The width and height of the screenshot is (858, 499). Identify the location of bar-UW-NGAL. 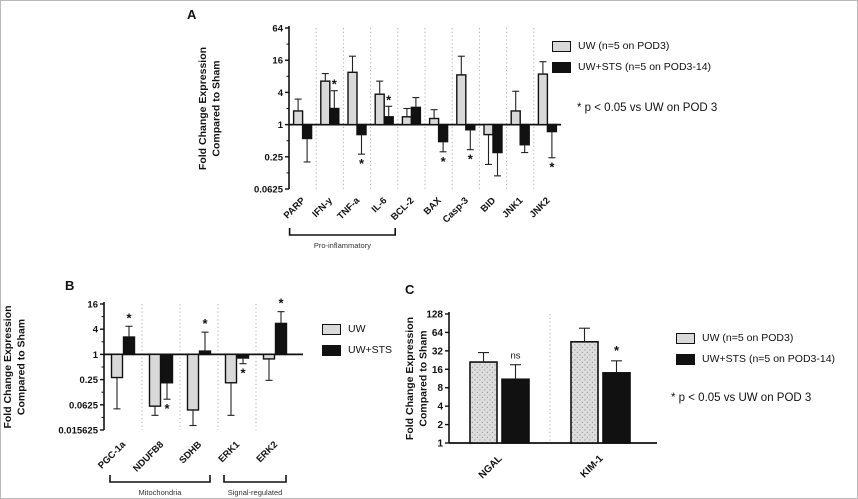
(483, 402).